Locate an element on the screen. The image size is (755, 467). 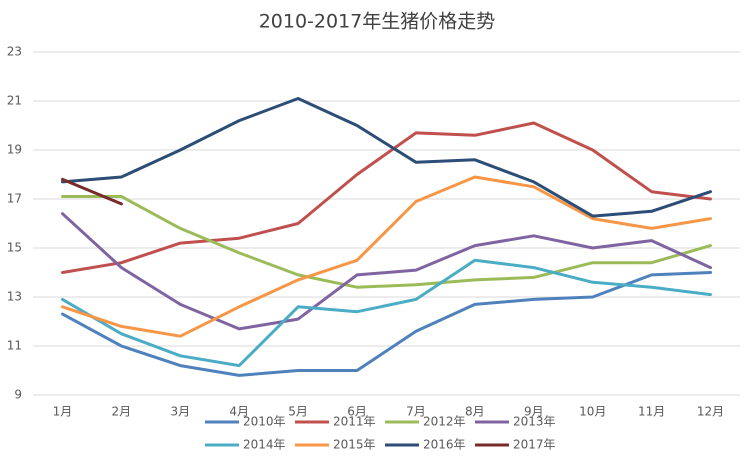
chart-title: 2010-2017年生猪价格走势 is located at coordinates (377, 22).